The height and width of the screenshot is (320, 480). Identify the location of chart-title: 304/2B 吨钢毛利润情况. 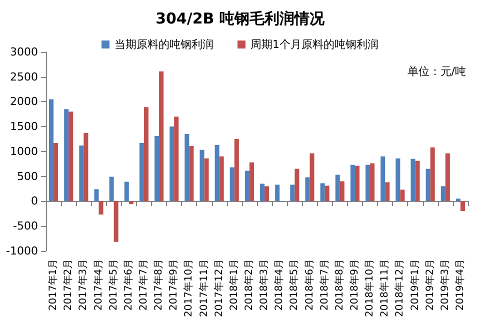
(241, 19).